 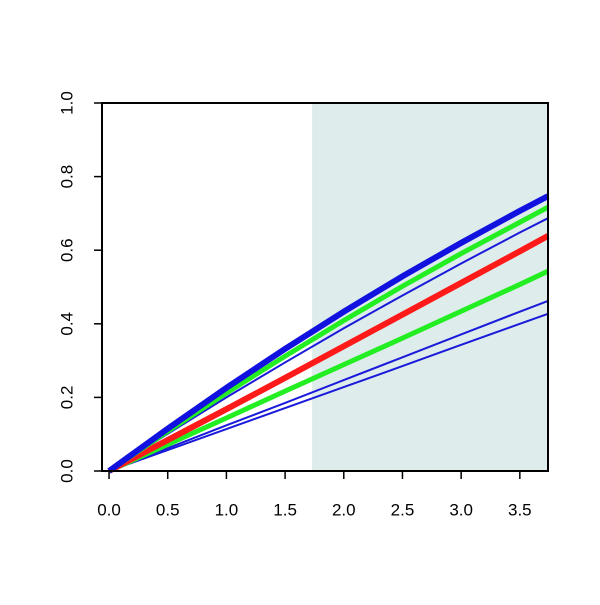 What do you see at coordinates (66, 103) in the screenshot?
I see `y-tick-label: 1.0` at bounding box center [66, 103].